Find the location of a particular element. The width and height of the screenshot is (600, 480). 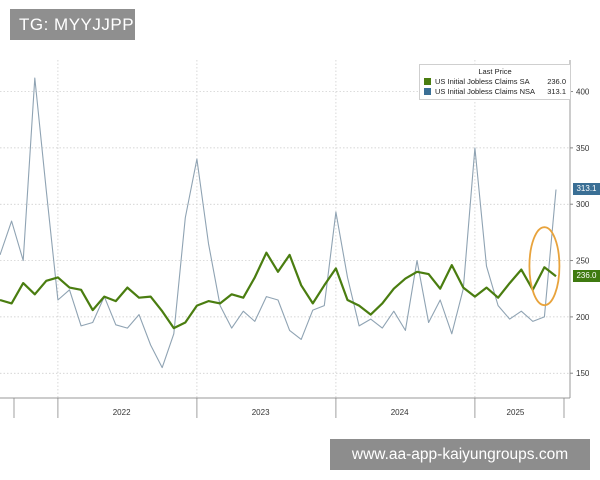

y-tick-label-300: 300 is located at coordinates (583, 204).